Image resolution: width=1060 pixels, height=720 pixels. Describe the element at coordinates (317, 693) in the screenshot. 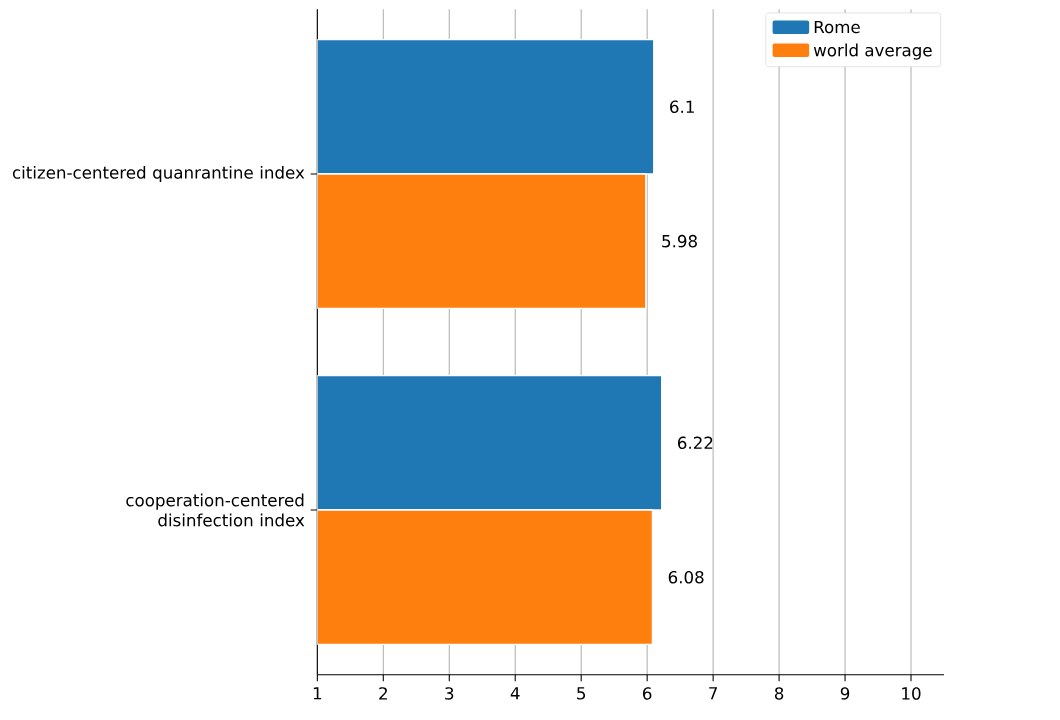

I see `x-tick-label: 1` at that location.